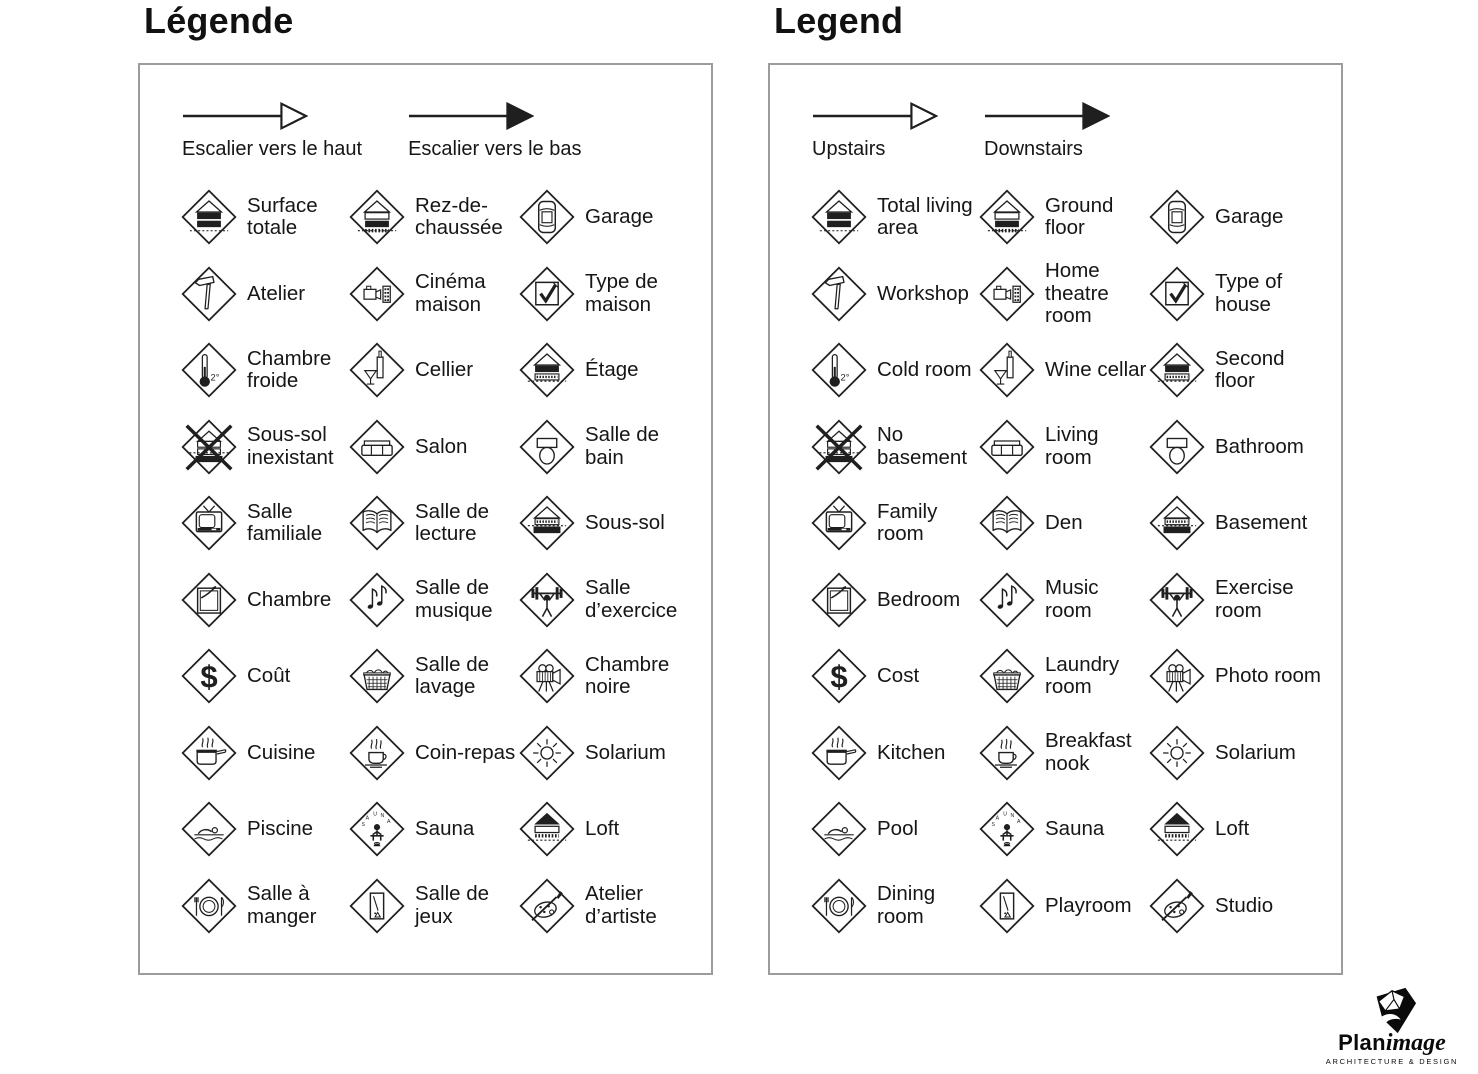  I want to click on legend-item: Type of house, so click(1238, 294).